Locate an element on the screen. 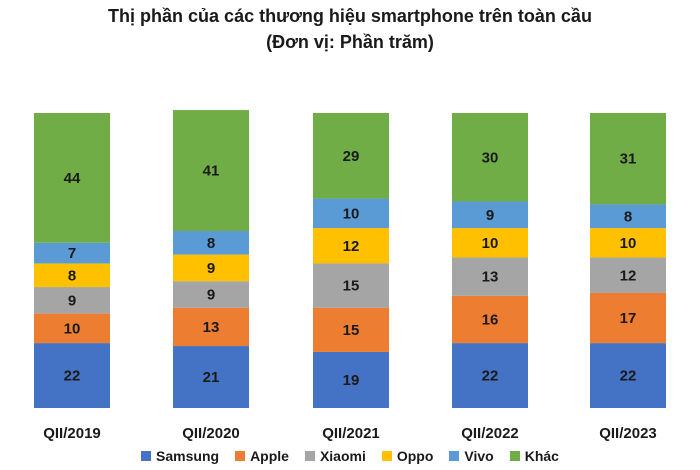  legend-item: Samsung is located at coordinates (180, 456).